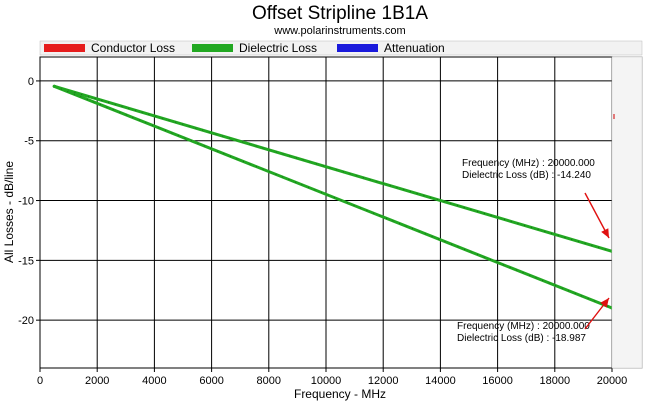 The width and height of the screenshot is (647, 404). I want to click on chart-subtitle: www.polarinstruments.com, so click(339, 31).